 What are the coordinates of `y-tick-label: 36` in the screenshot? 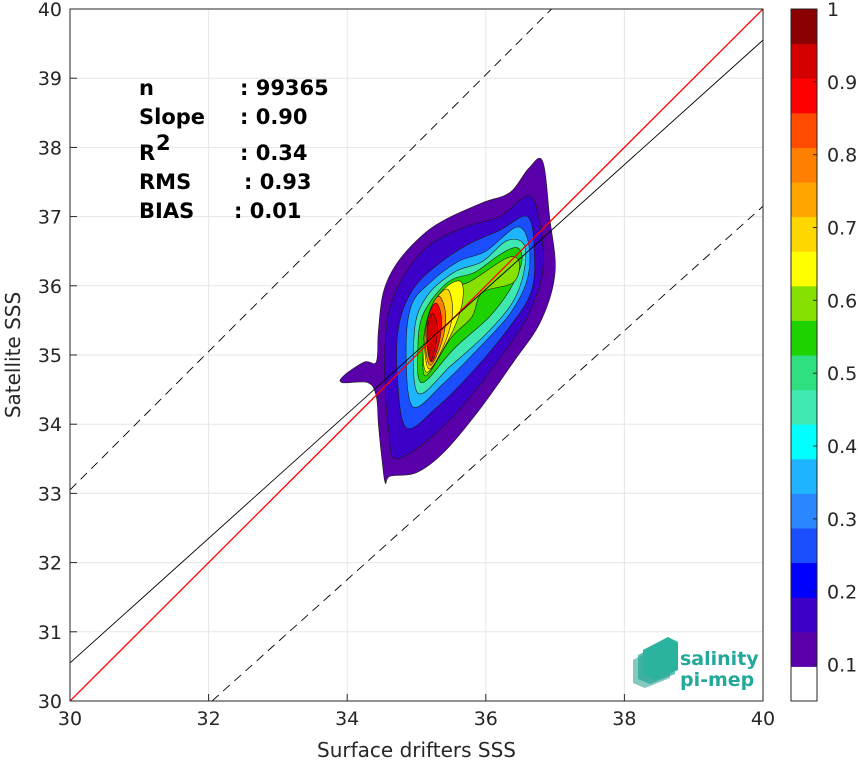 It's located at (50, 287).